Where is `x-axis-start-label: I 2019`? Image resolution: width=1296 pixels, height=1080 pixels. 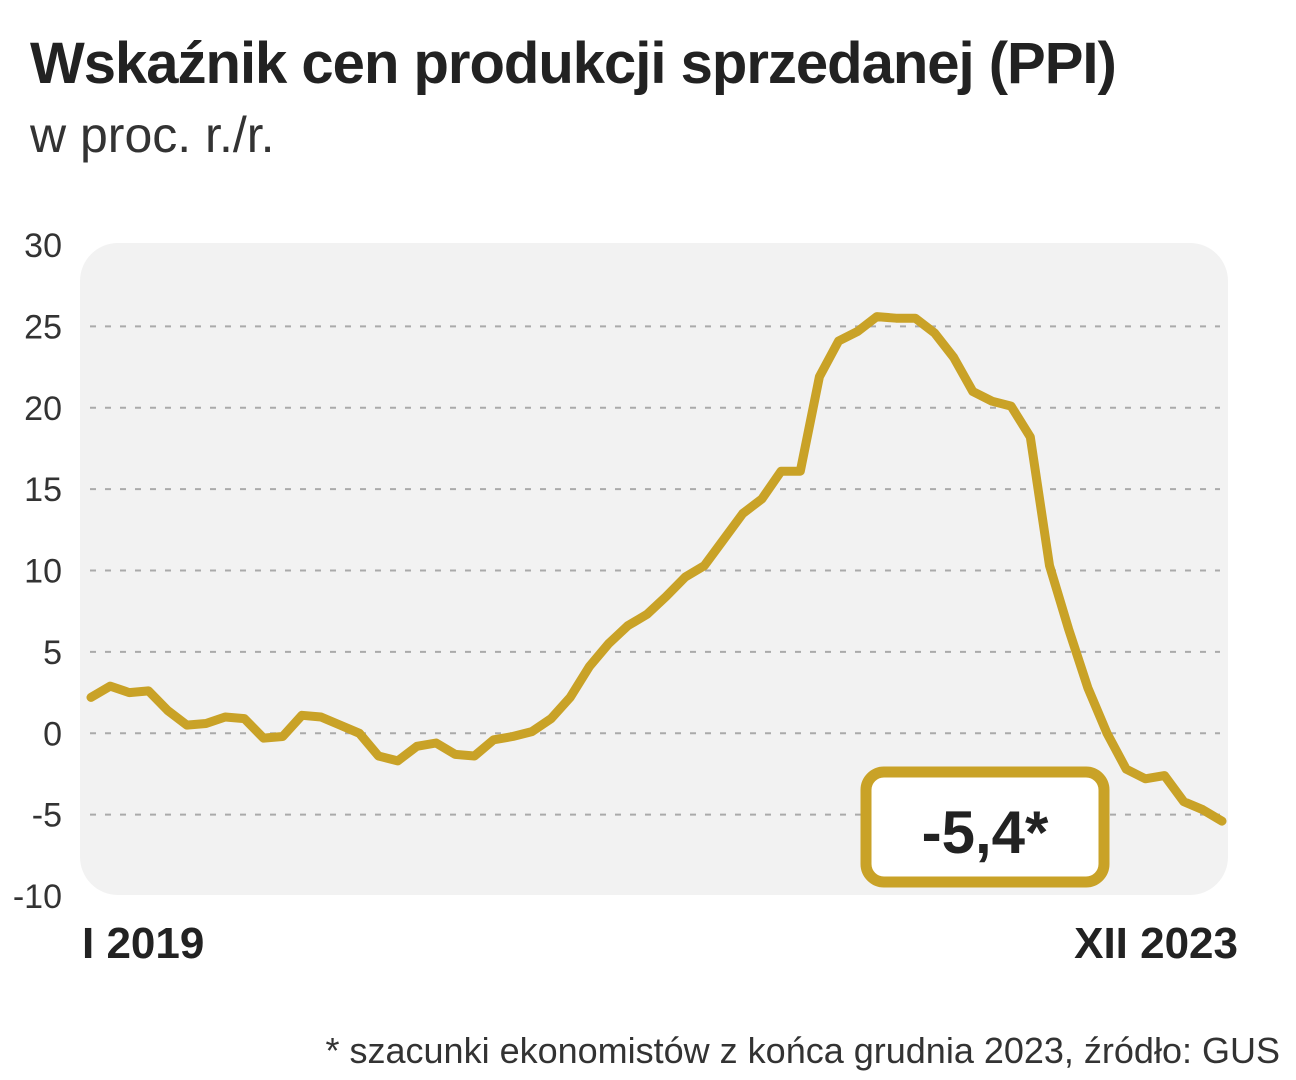
x-axis-start-label: I 2019 is located at coordinates (143, 943).